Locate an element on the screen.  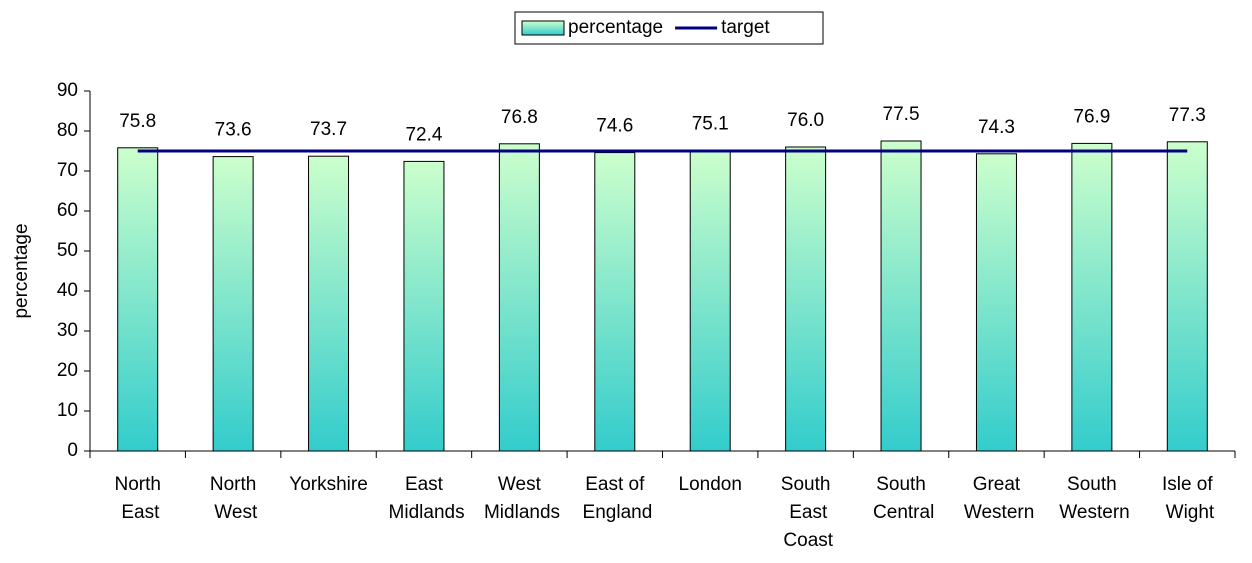
x-tick-label: East of England is located at coordinates (614, 498).